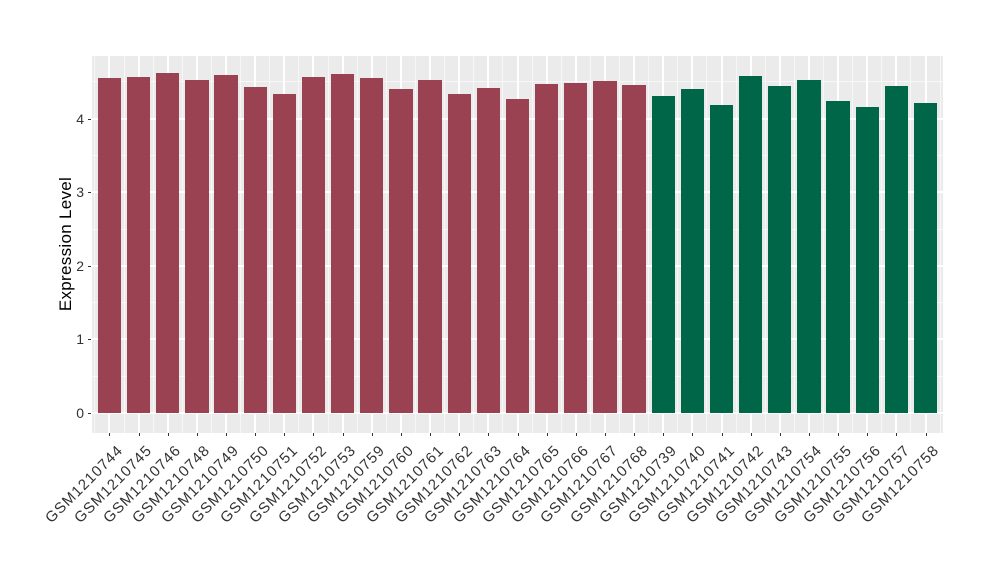  What do you see at coordinates (80, 265) in the screenshot?
I see `y-tick-label: 2` at bounding box center [80, 265].